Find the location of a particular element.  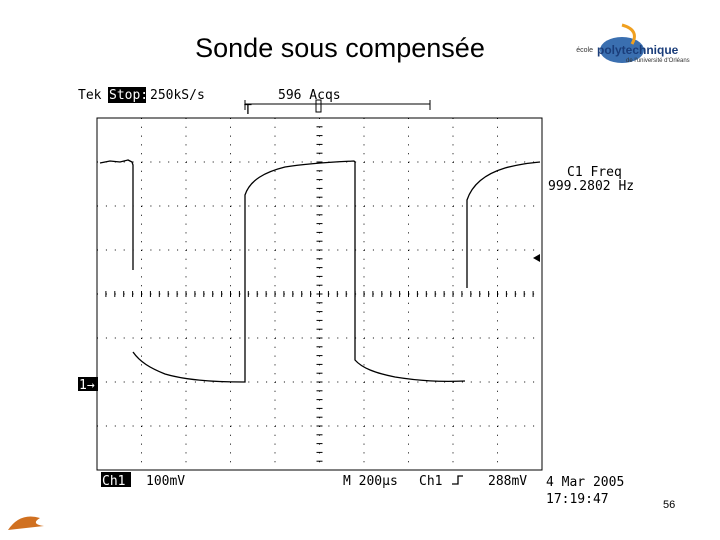

slide-title: Sonde sous compensée is located at coordinates (340, 48).